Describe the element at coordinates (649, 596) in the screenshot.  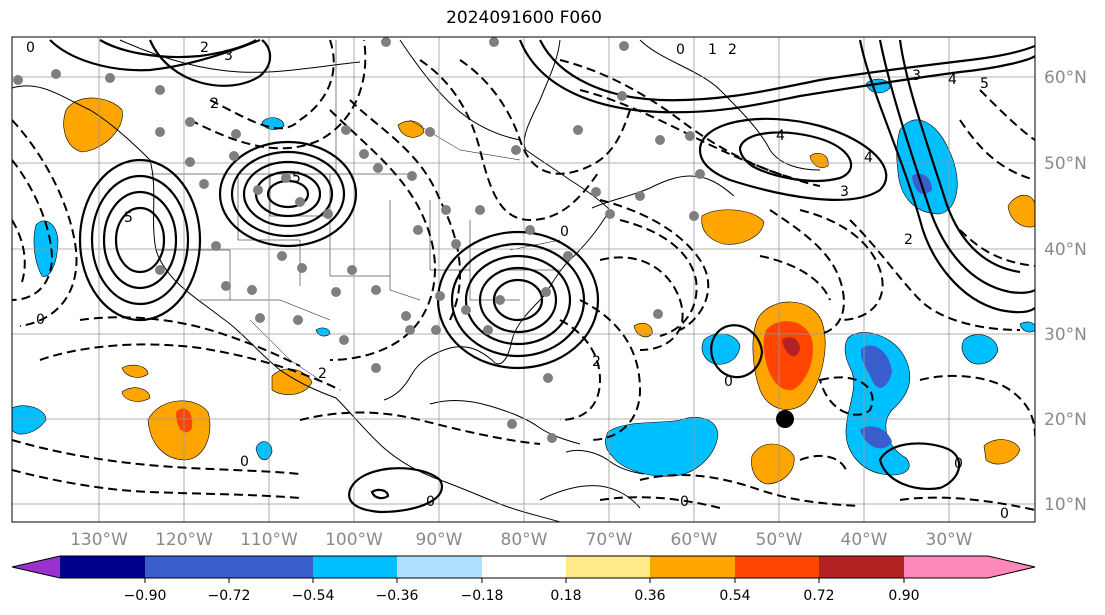
I see `colorbar-tick: 0.36` at that location.